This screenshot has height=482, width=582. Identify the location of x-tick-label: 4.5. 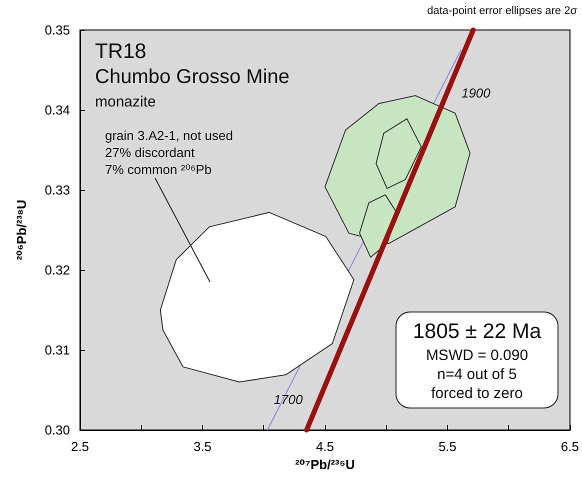
(325, 446).